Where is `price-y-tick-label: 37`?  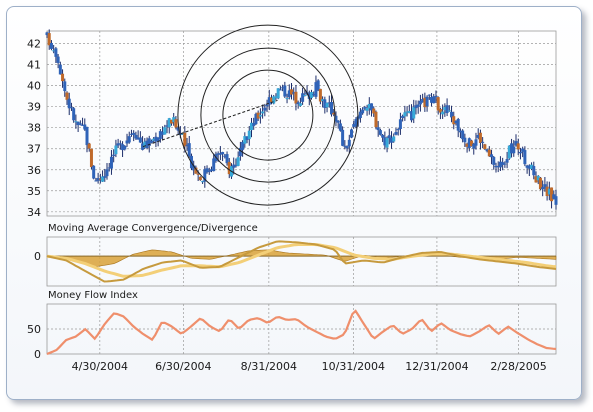 price-y-tick-label: 37 is located at coordinates (34, 149).